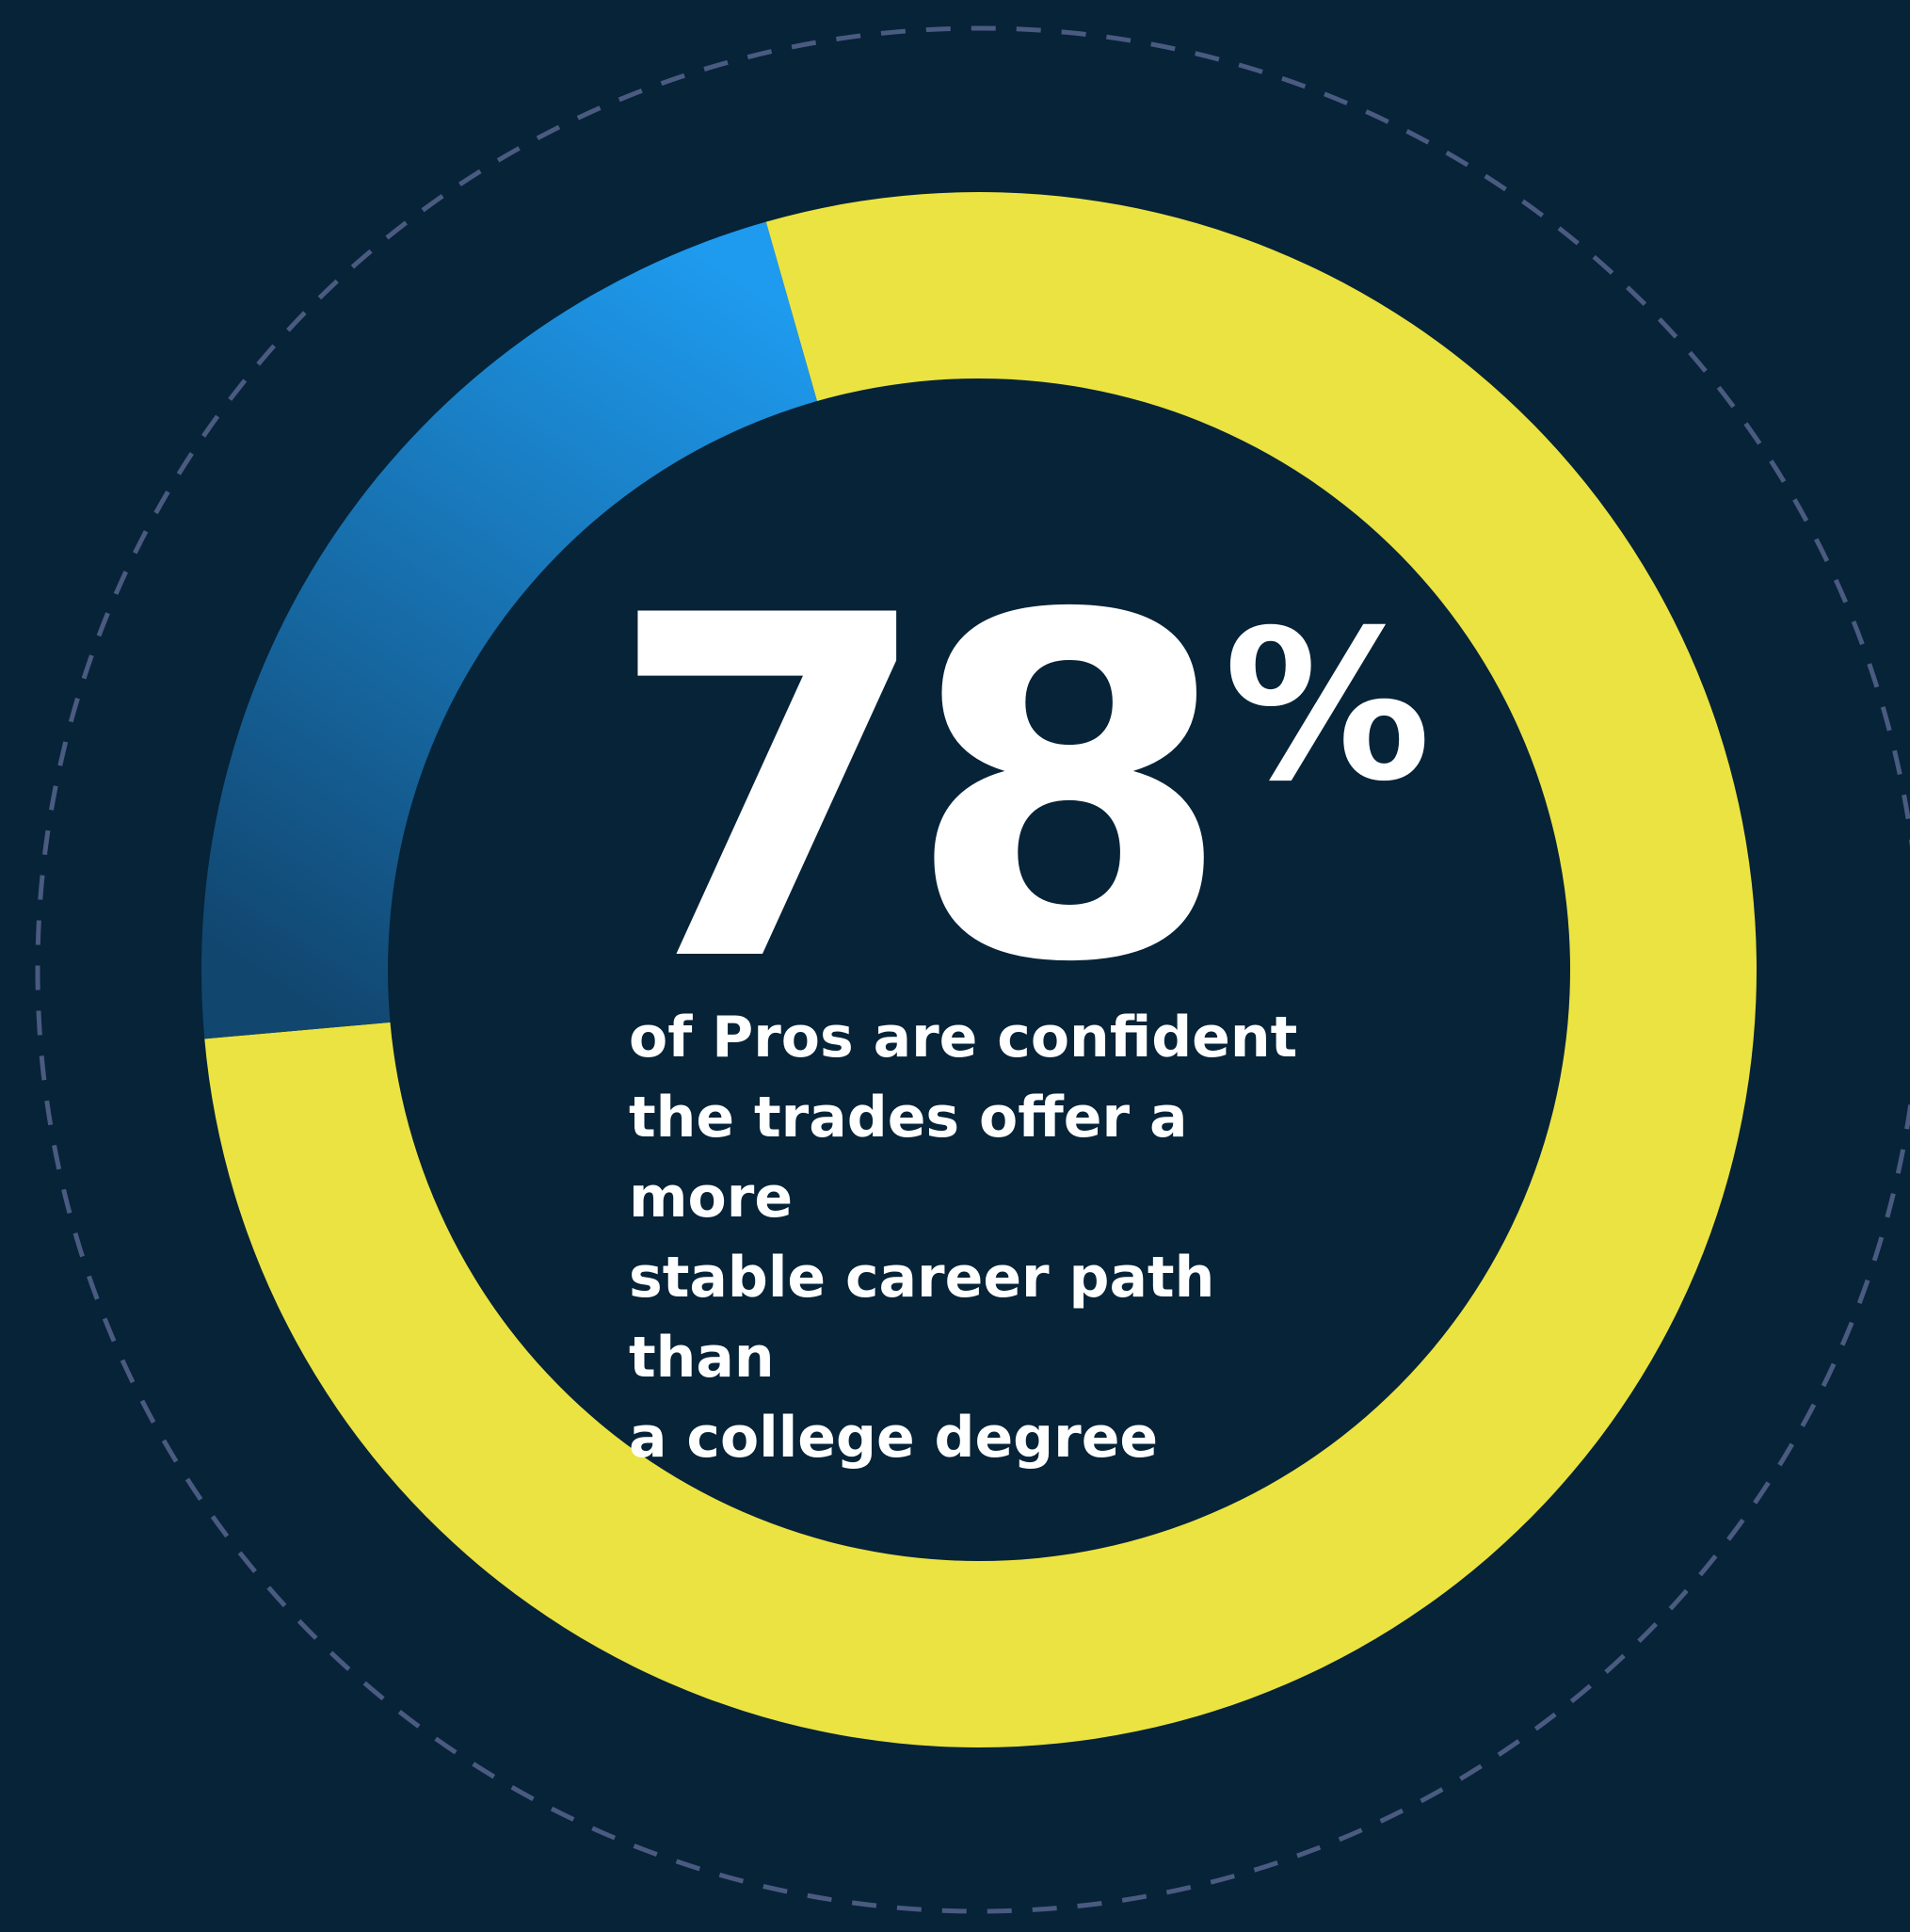 This screenshot has height=1932, width=1910. What do you see at coordinates (1327, 706) in the screenshot?
I see `percent-sign: %` at bounding box center [1327, 706].